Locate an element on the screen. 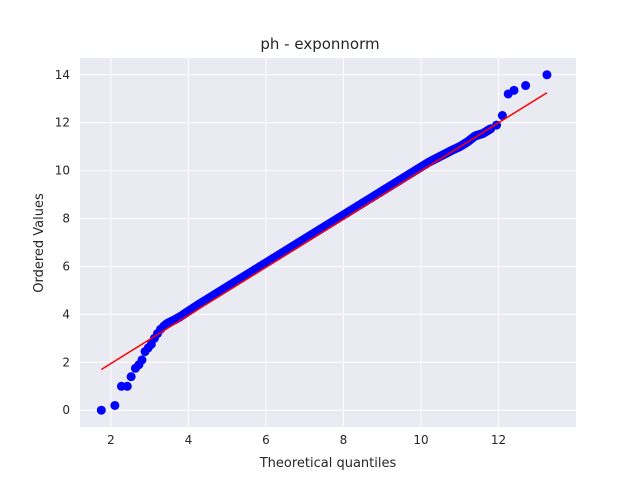 The image size is (640, 480). y-tick-label: 8 is located at coordinates (66, 219).